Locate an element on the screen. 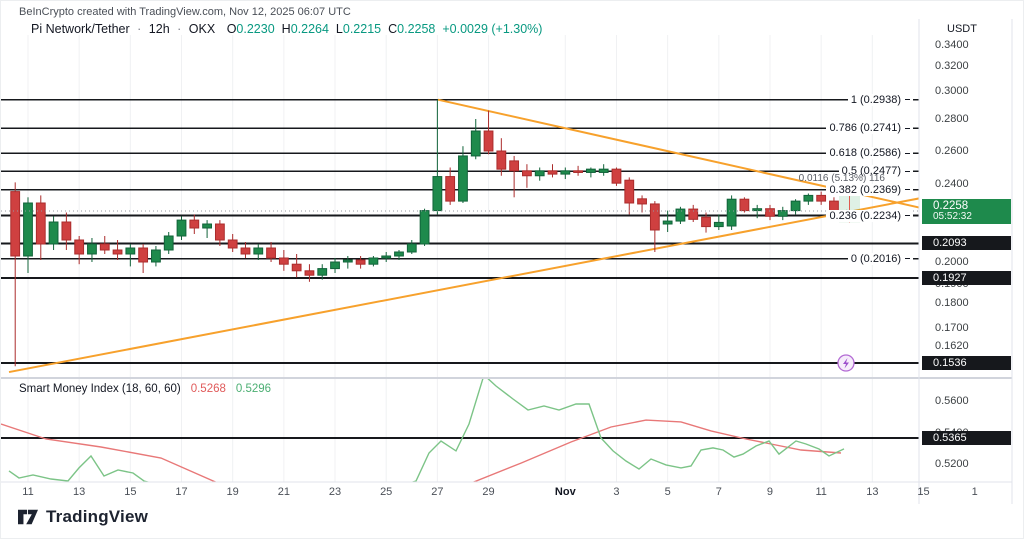 This screenshot has height=539, width=1024. brand-footer: TradingView is located at coordinates (82, 517).